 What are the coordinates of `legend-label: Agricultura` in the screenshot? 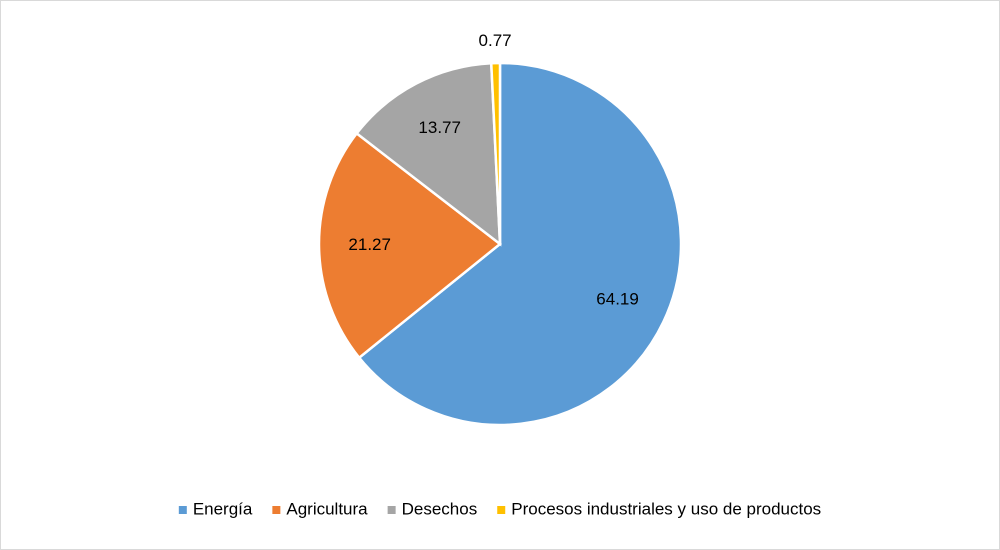 It's located at (327, 508).